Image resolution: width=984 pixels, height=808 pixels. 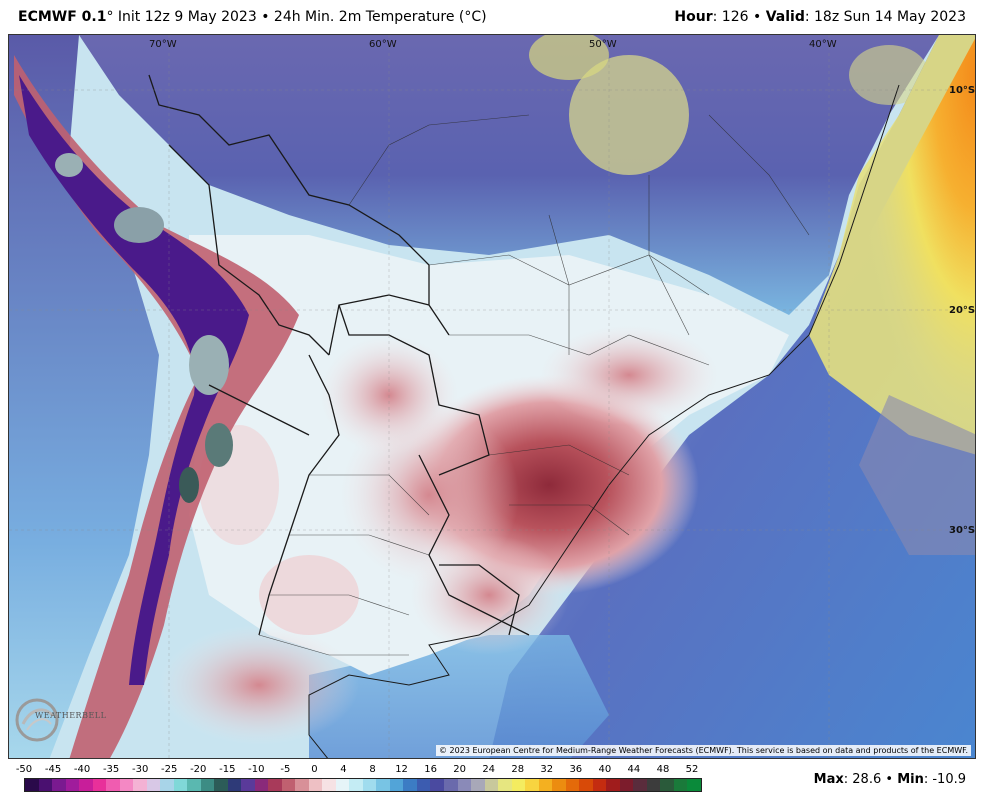 I want to click on legend-tick-label: 28, so click(x=518, y=769).